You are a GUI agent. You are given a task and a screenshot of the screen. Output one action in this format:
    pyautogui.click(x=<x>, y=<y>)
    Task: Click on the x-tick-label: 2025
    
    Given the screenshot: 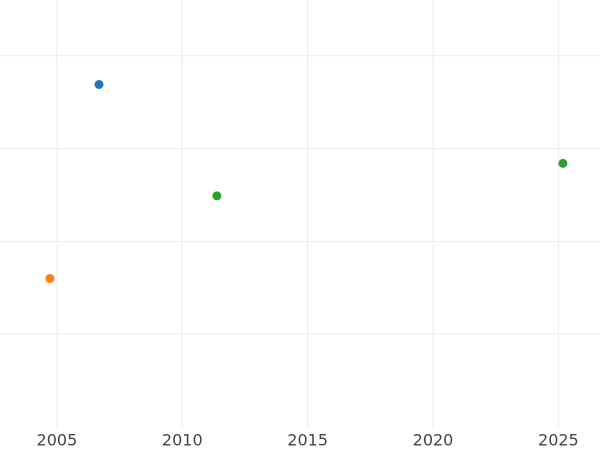 What is the action you would take?
    pyautogui.click(x=558, y=440)
    